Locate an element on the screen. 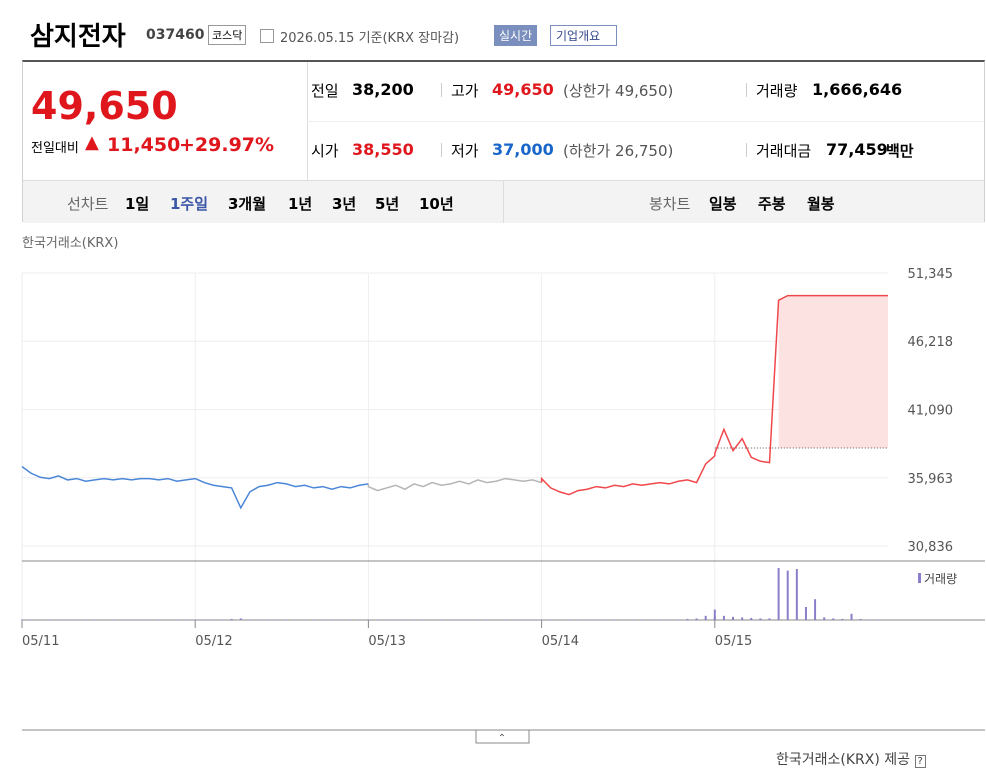 The width and height of the screenshot is (986, 774). tab: 3개월 is located at coordinates (247, 204).